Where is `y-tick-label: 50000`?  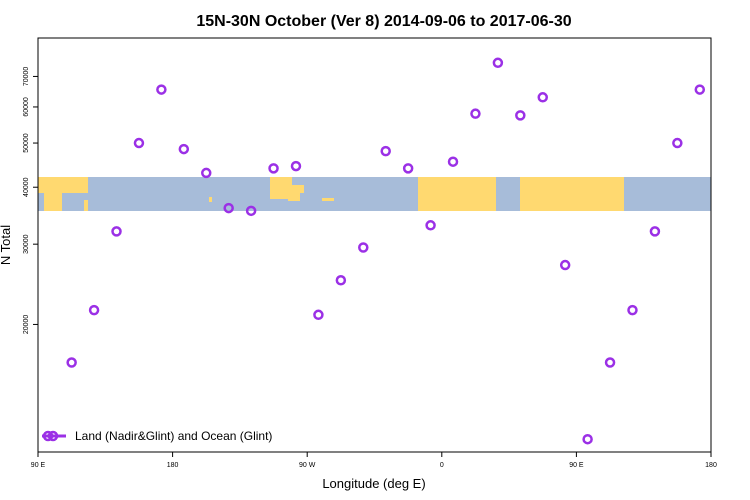
y-tick-label: 50000 is located at coordinates (26, 143).